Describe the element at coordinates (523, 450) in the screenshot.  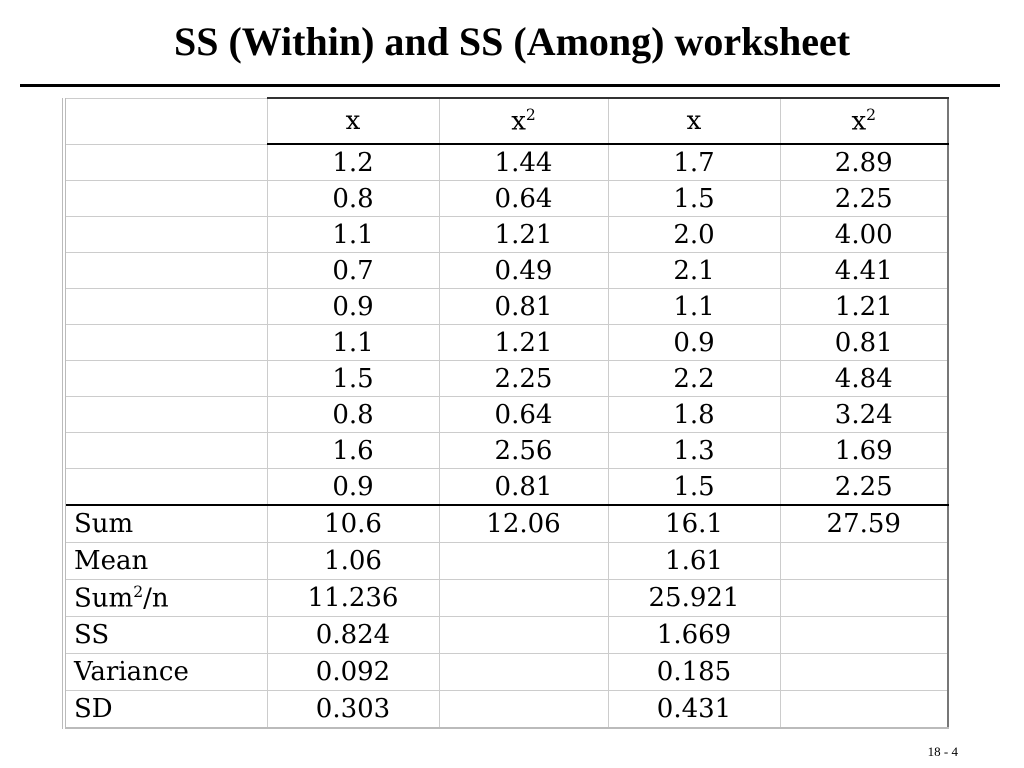
I see `cell: 2.56` at that location.